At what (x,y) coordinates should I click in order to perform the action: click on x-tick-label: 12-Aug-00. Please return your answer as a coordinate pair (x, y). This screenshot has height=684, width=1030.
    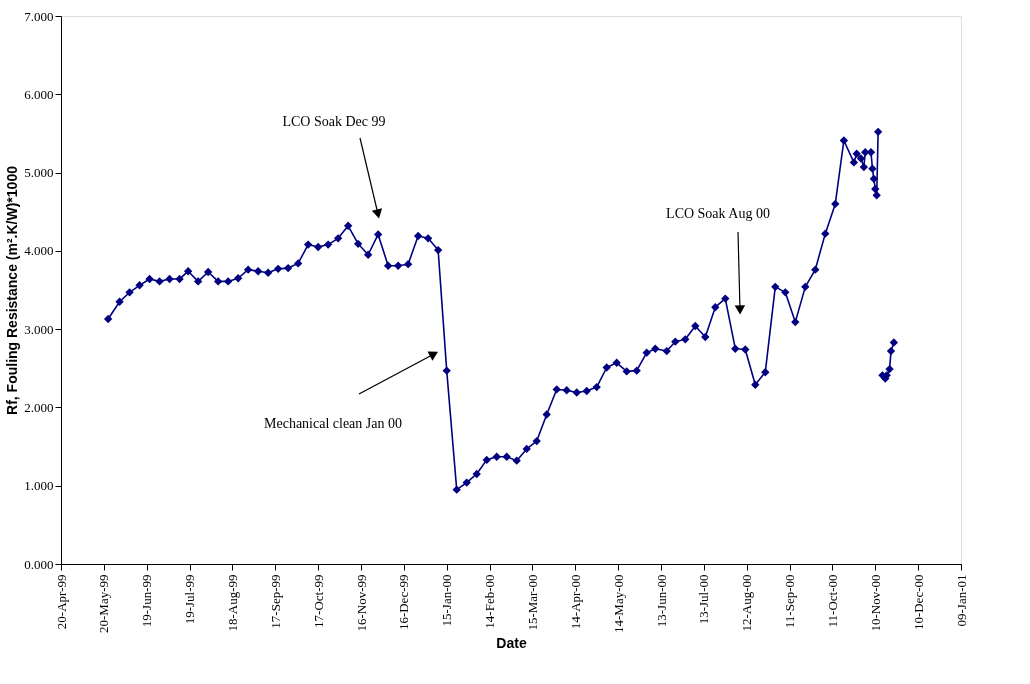
    Looking at the image, I should click on (747, 603).